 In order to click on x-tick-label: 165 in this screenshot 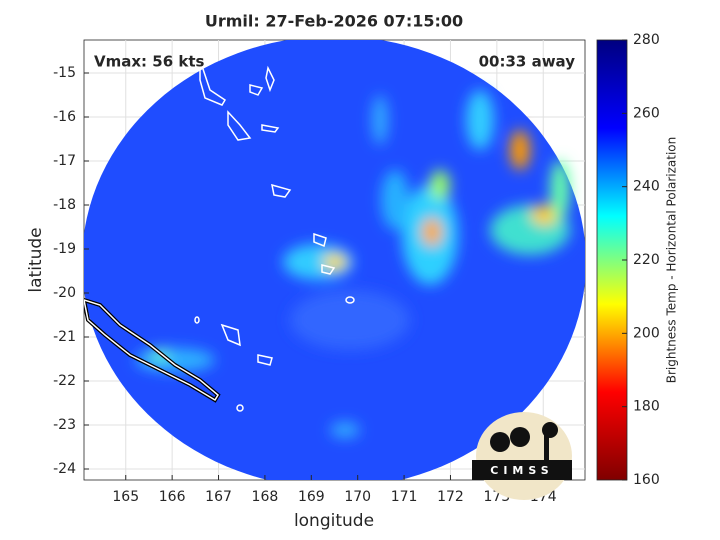, I will do `click(125, 497)`.